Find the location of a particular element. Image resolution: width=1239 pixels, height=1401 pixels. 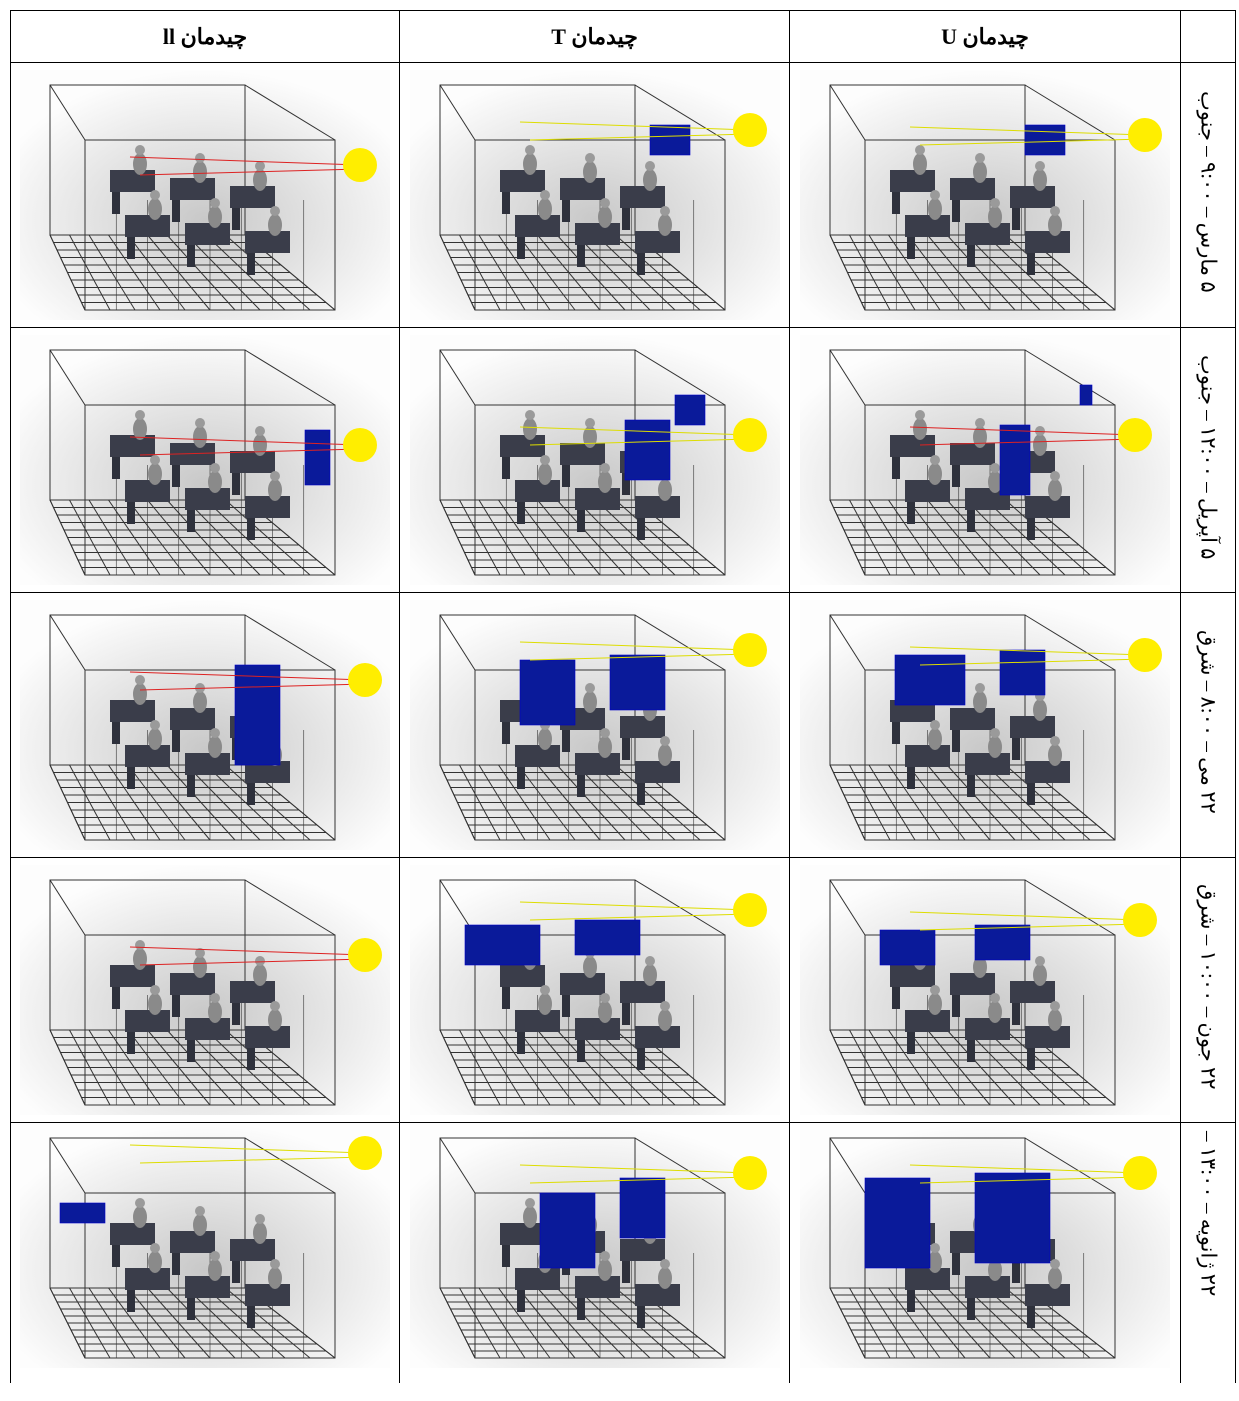

row-label-cell: ۵ آپریل – ۱۲:۰۰ – جنوب is located at coordinates (1208, 460).